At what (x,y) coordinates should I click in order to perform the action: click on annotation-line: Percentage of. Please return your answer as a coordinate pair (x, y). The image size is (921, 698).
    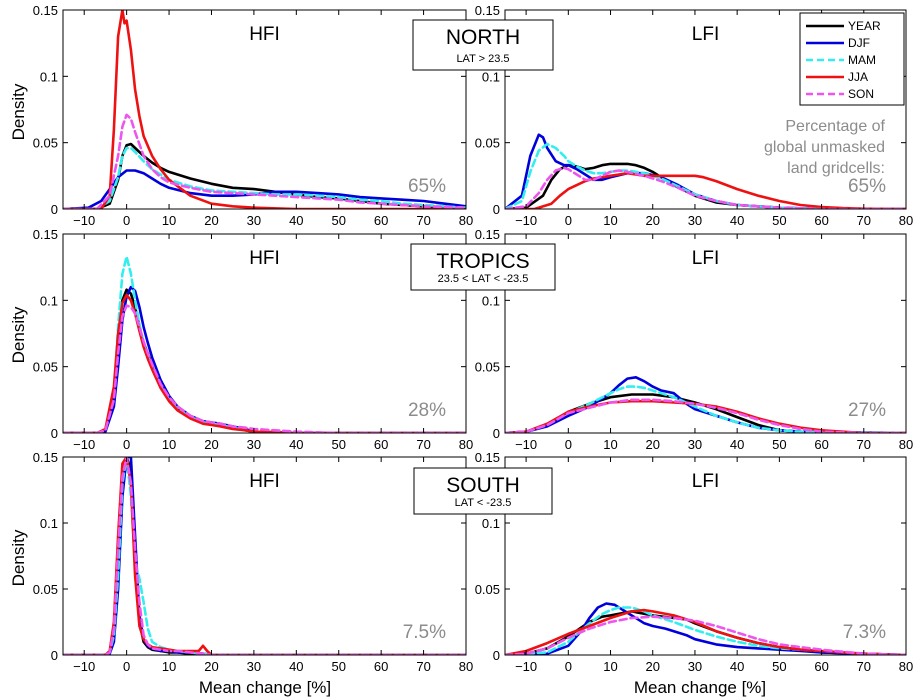
    Looking at the image, I should click on (835, 126).